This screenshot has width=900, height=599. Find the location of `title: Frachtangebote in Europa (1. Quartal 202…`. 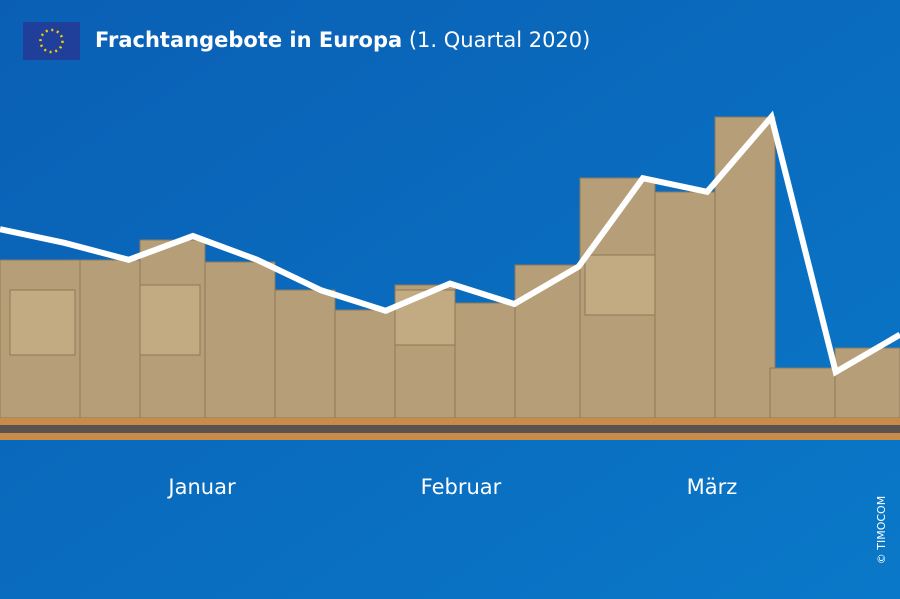

title: Frachtangebote in Europa (1. Quartal 202… is located at coordinates (342, 40).